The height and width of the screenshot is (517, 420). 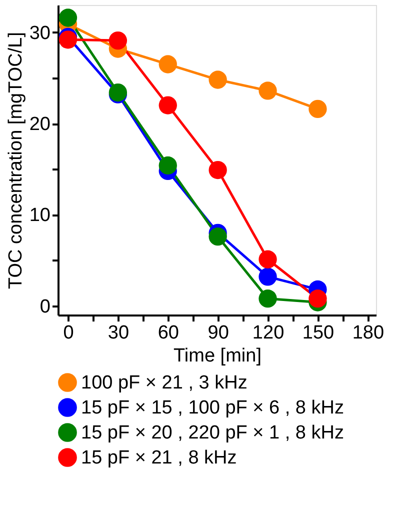 I want to click on legend-label: 15 pF × 21 , 8 kHz, so click(x=159, y=458).